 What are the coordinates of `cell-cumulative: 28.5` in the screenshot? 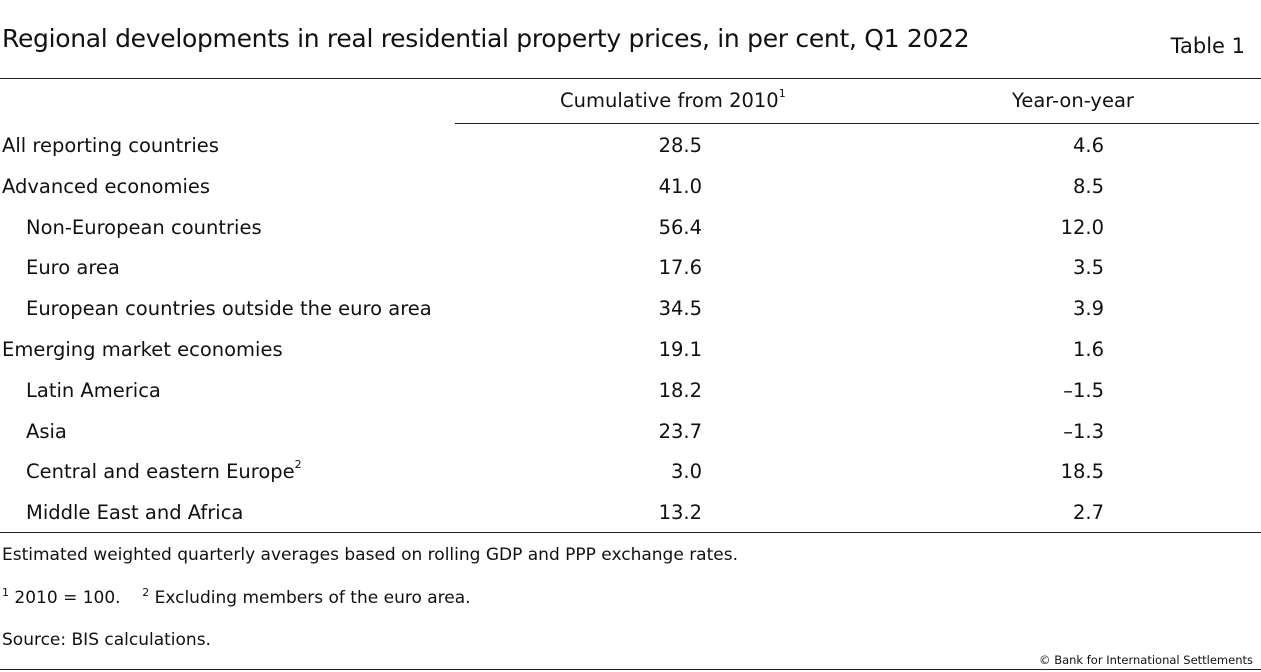 It's located at (680, 145).